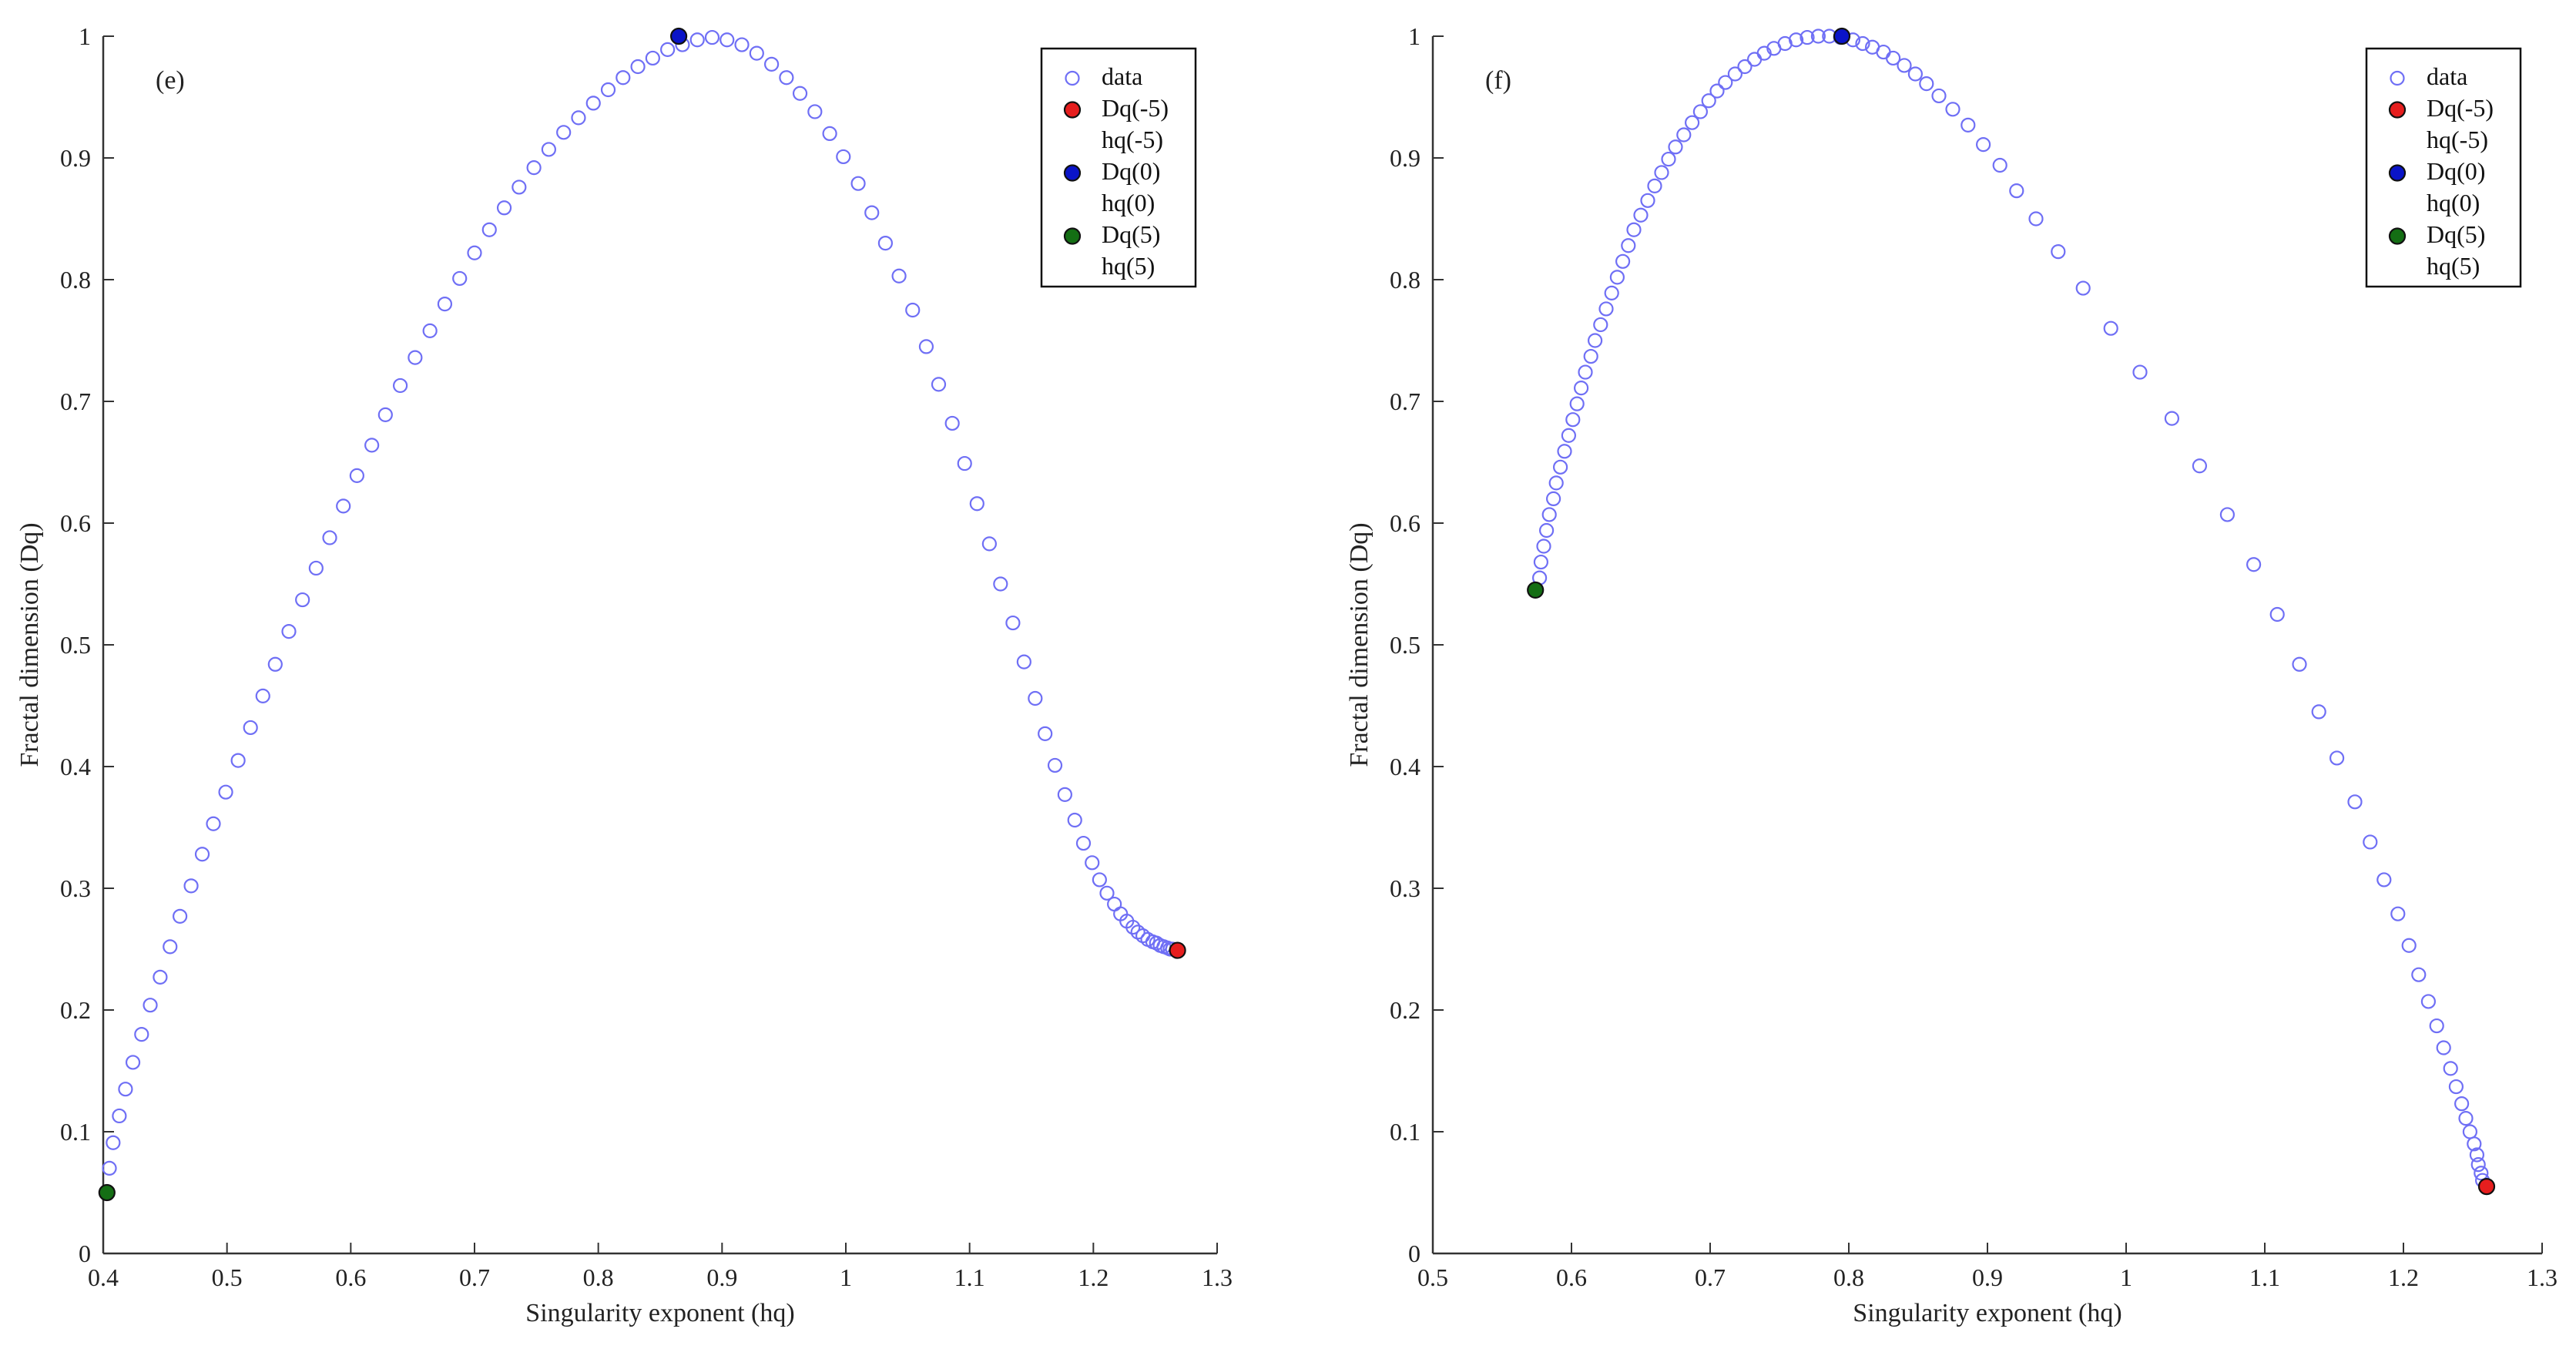  What do you see at coordinates (2453, 266) in the screenshot?
I see `legend-label: hq(5)` at bounding box center [2453, 266].